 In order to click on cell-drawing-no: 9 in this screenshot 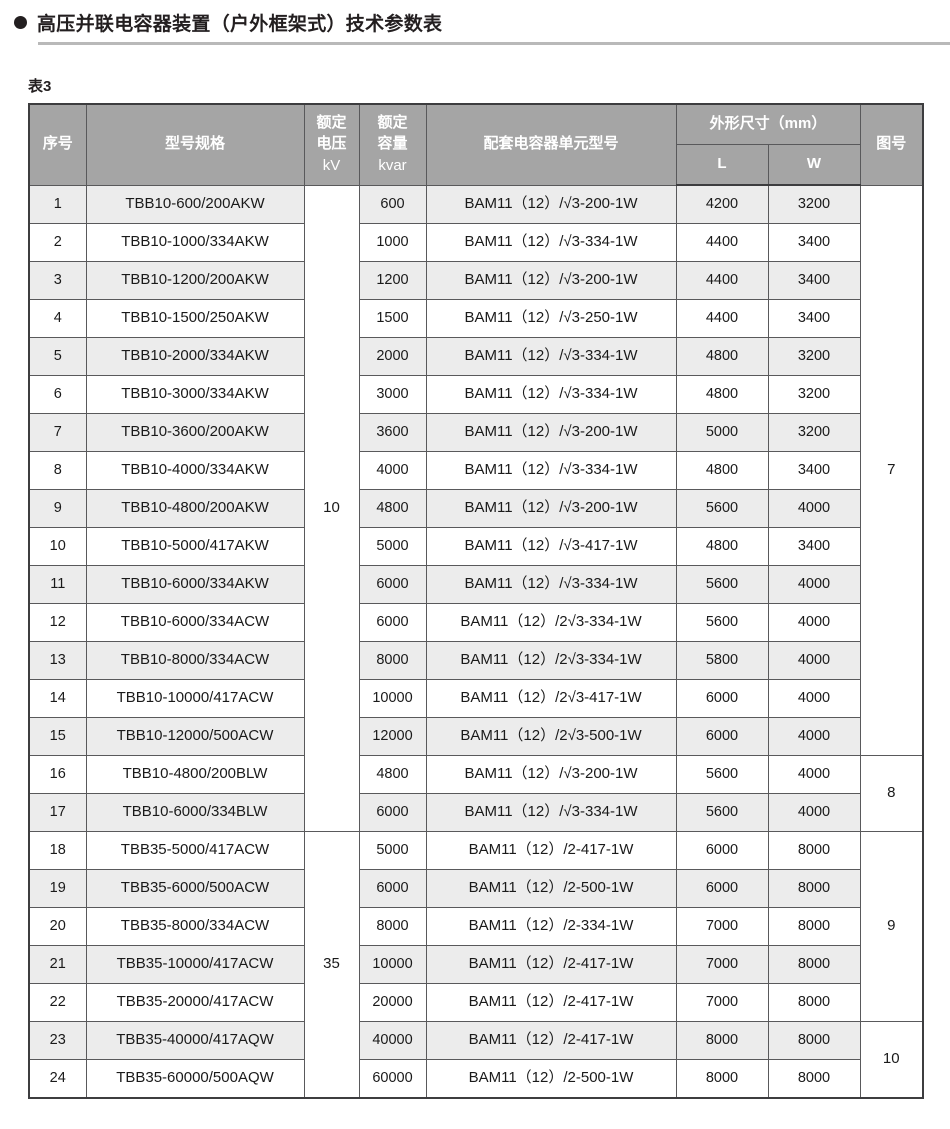, I will do `click(891, 926)`.